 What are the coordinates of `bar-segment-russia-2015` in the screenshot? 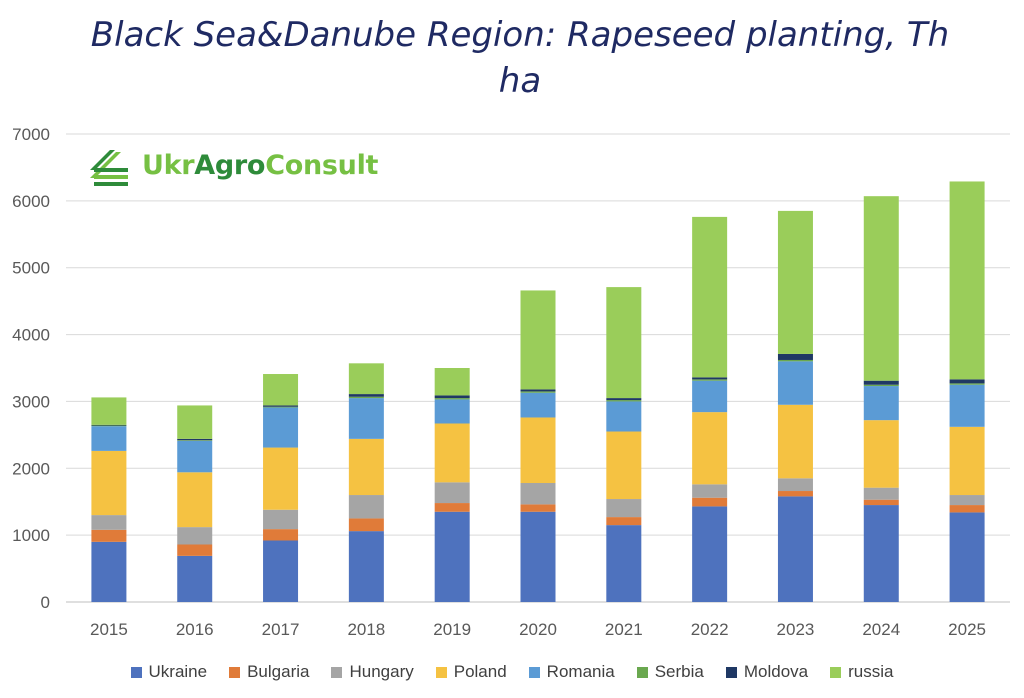 It's located at (109, 411).